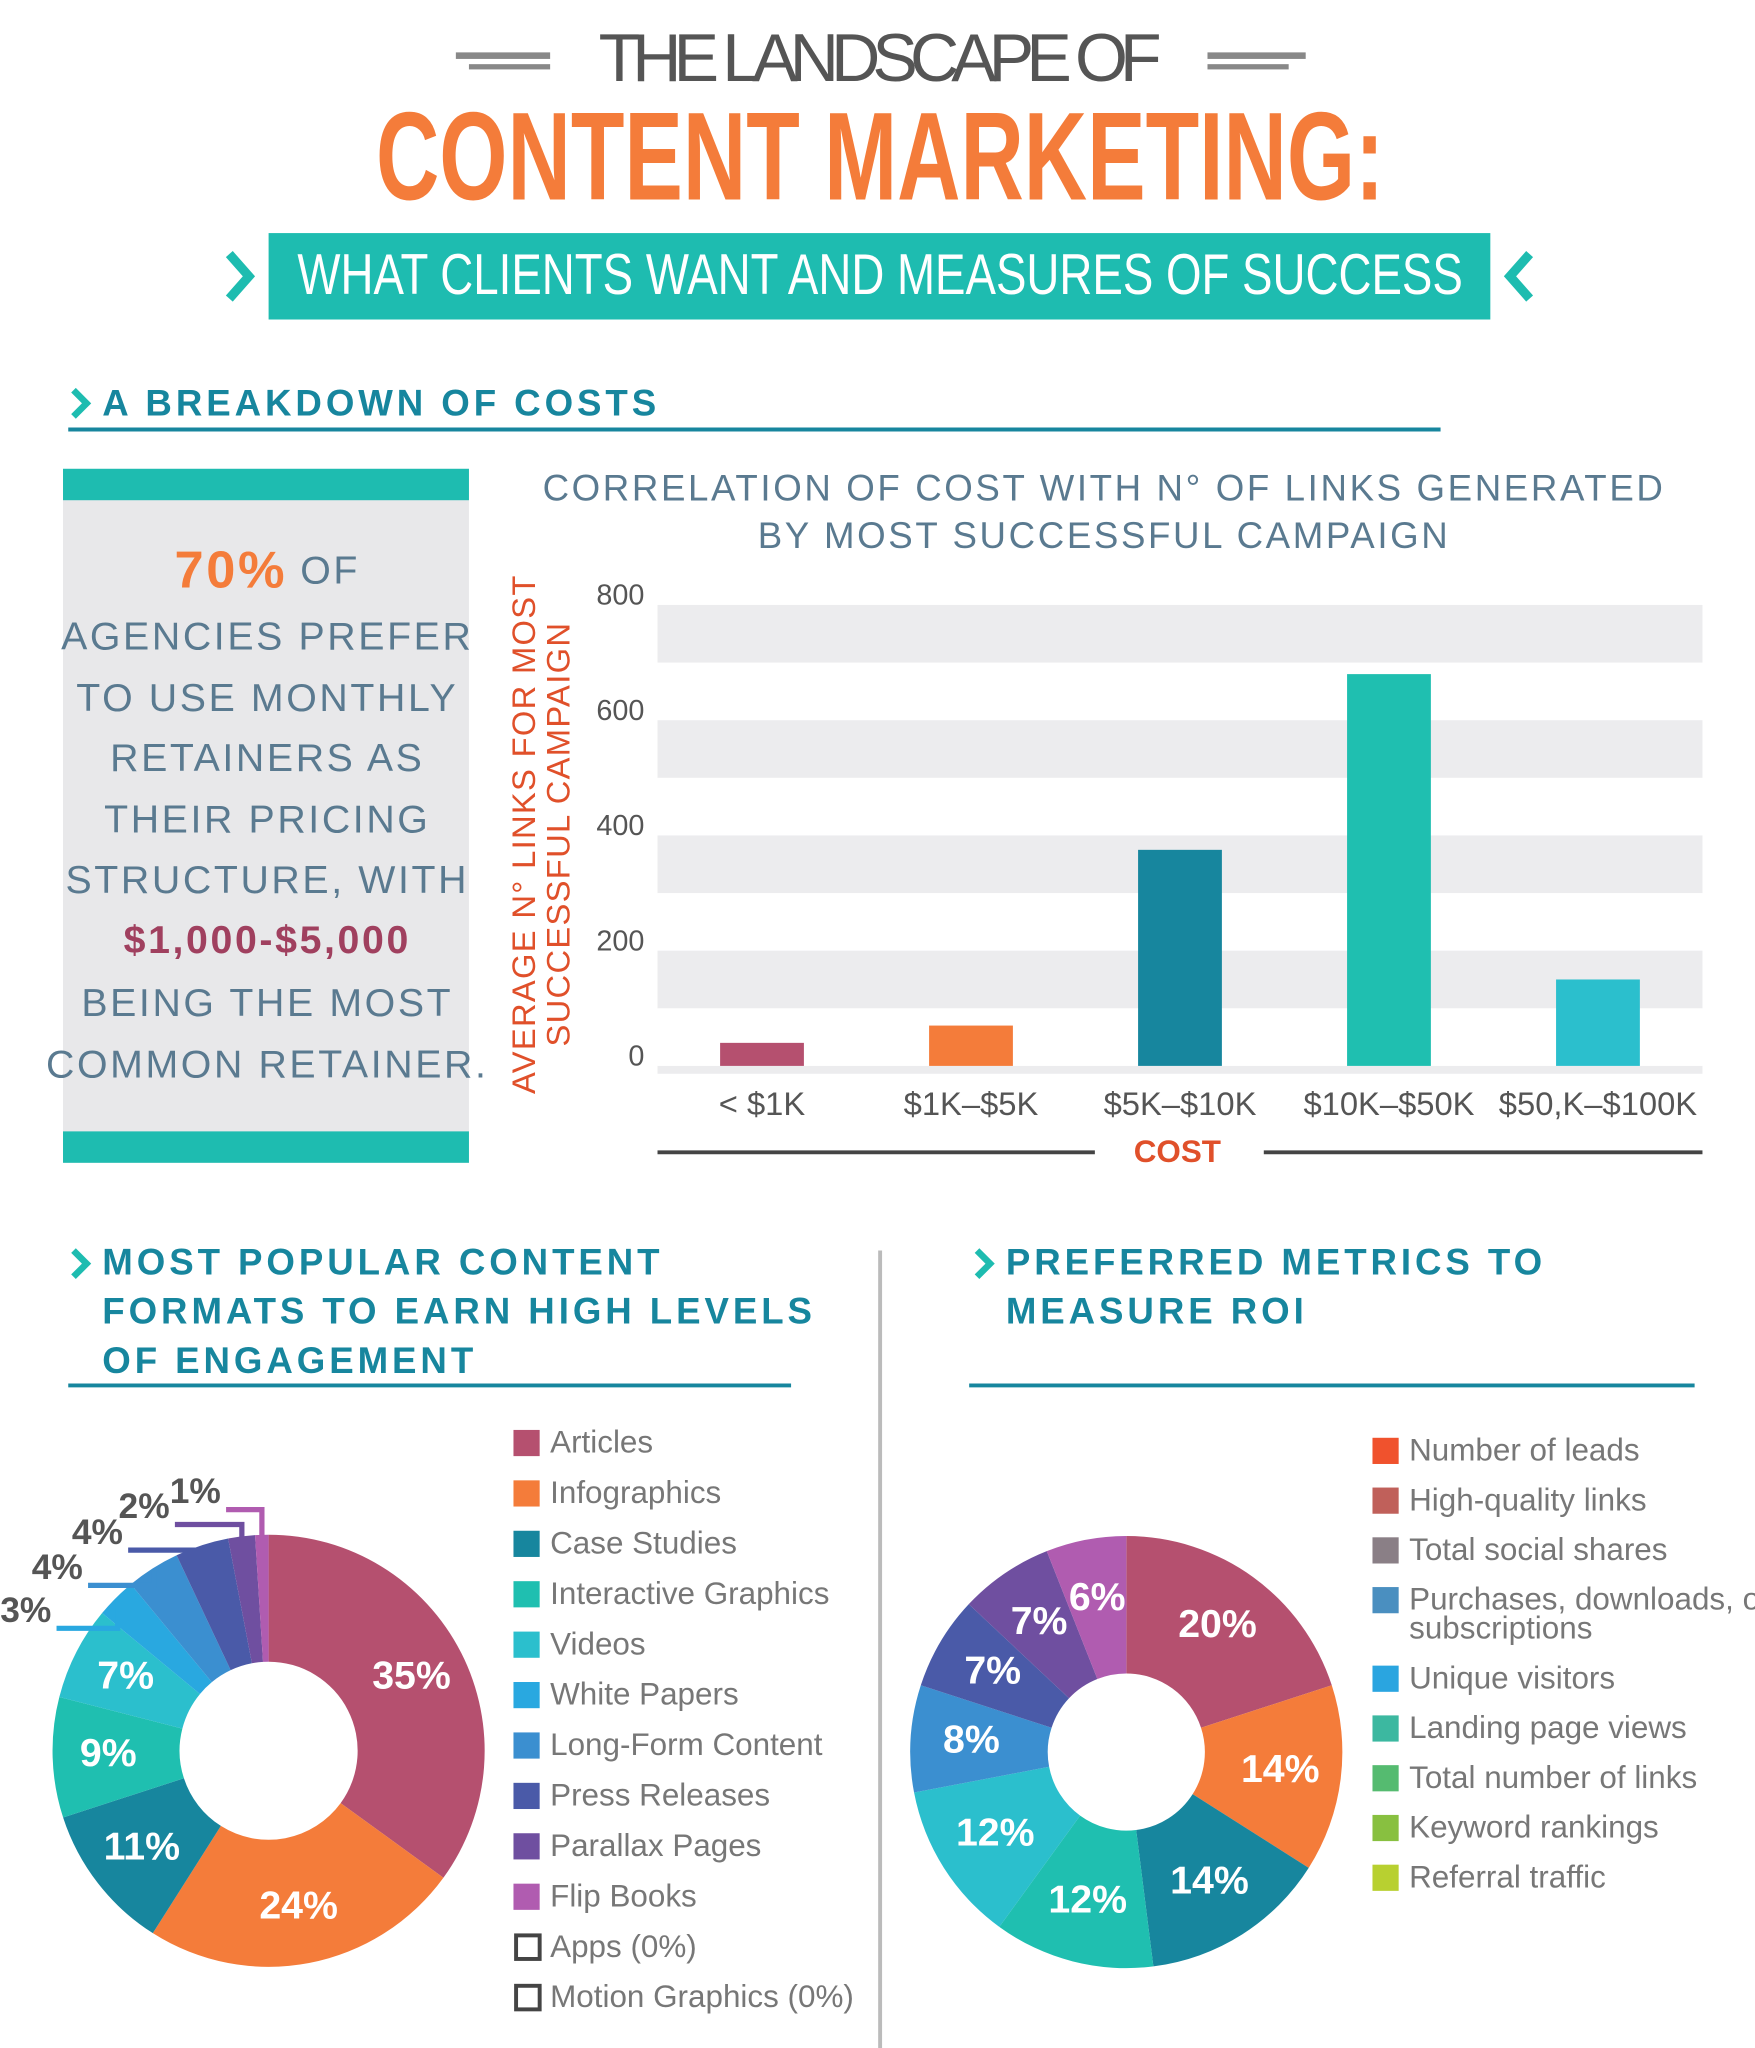  Describe the element at coordinates (689, 1593) in the screenshot. I see `legend-label: Interactive Graphics` at that location.